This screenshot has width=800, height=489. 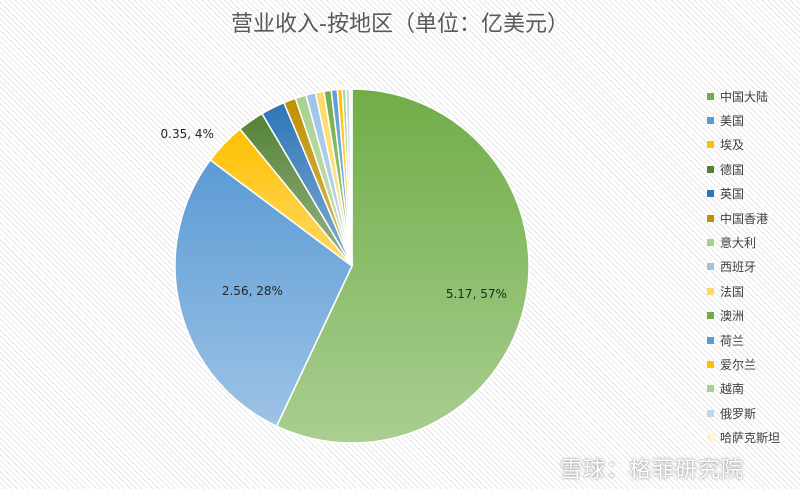 I want to click on legend-item: 中国香港, so click(x=743, y=218).